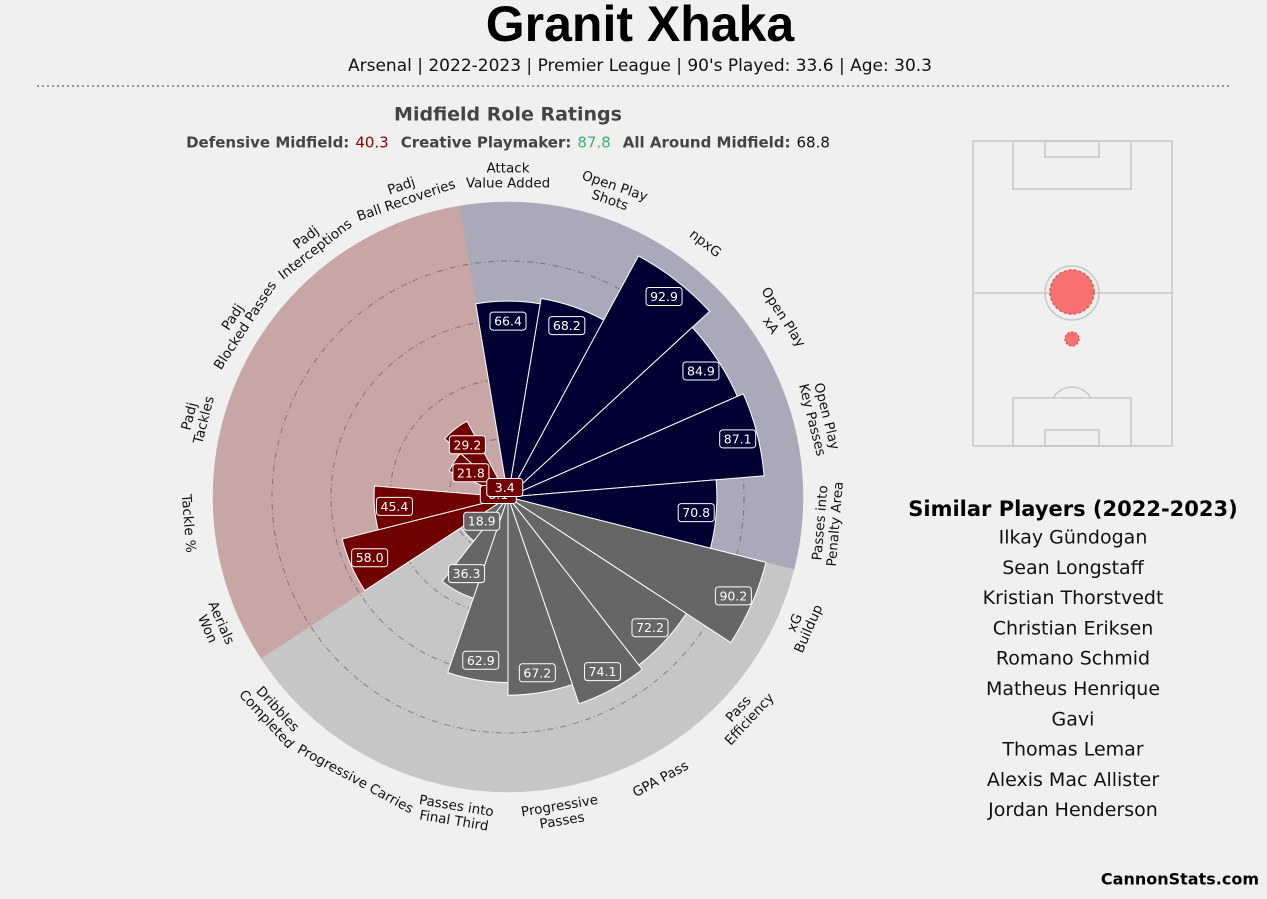 The image size is (1267, 899). Describe the element at coordinates (795, 622) in the screenshot. I see `category-label-line: xG` at that location.